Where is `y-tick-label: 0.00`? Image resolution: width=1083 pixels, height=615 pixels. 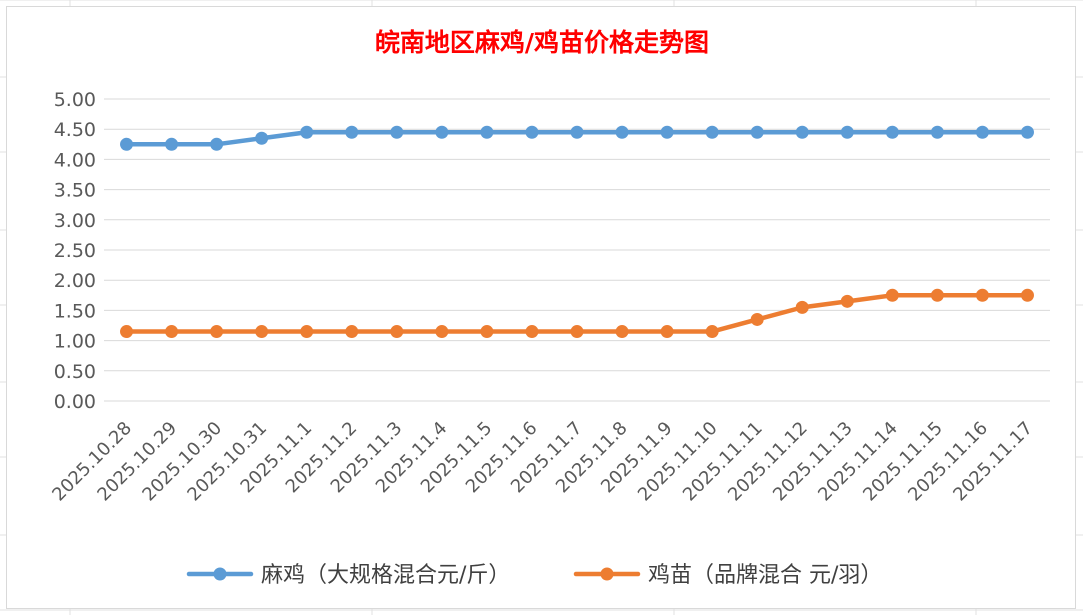 y-tick-label: 0.00 is located at coordinates (75, 402).